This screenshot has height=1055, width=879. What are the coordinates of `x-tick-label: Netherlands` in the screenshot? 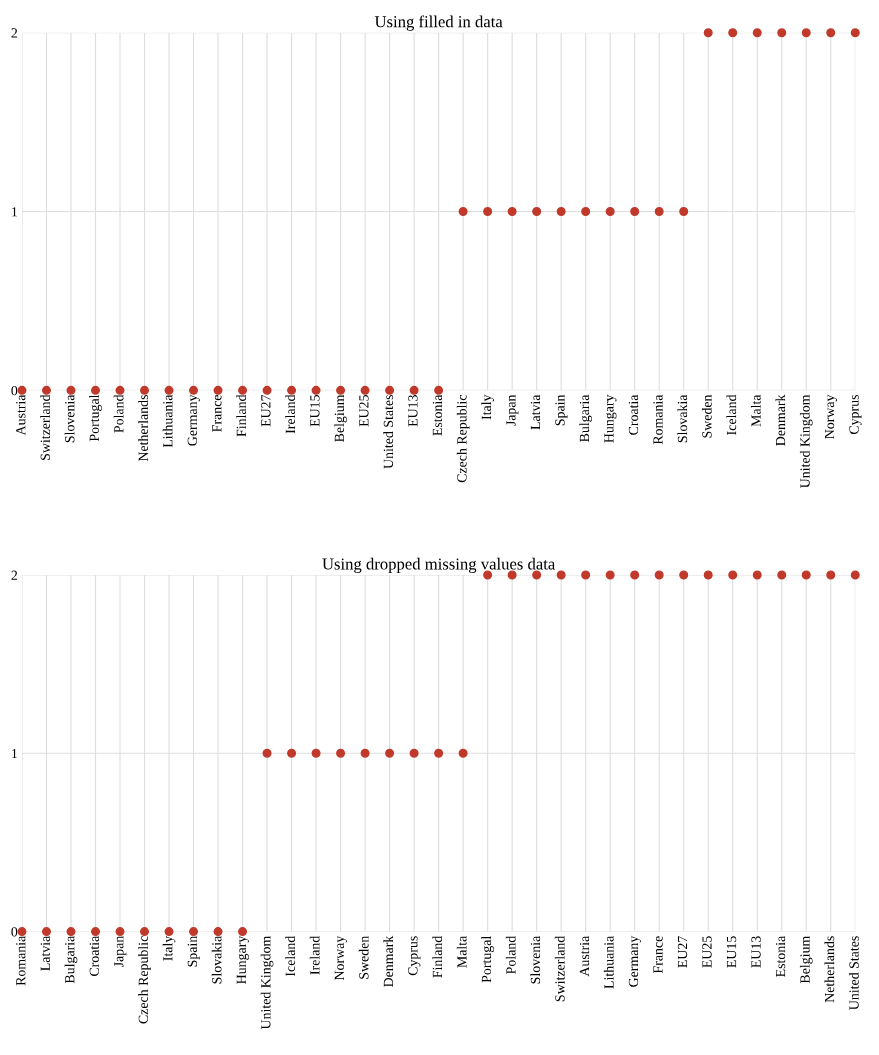 It's located at (143, 428).